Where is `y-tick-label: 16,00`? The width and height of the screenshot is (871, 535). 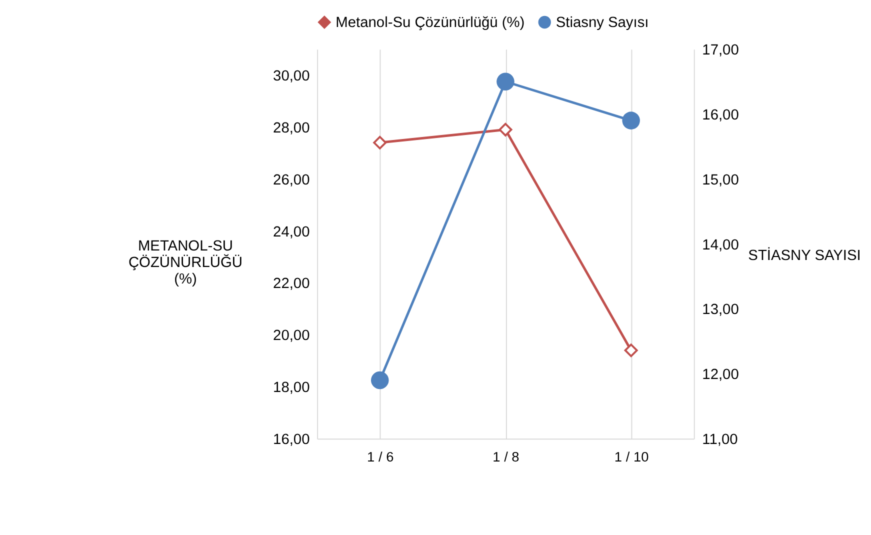 y-tick-label: 16,00 is located at coordinates (291, 440).